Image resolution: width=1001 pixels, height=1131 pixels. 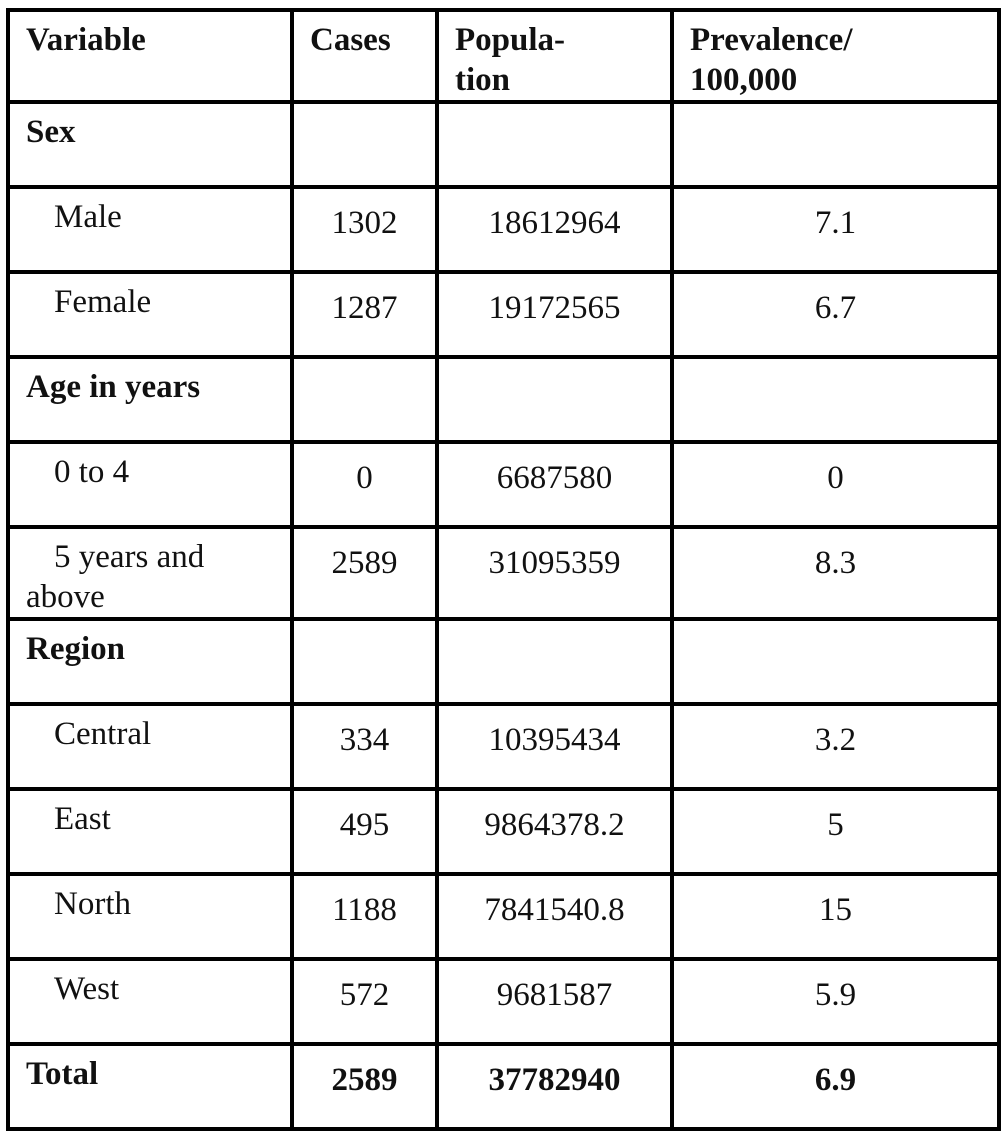 I want to click on column-header: Variable, so click(x=150, y=56).